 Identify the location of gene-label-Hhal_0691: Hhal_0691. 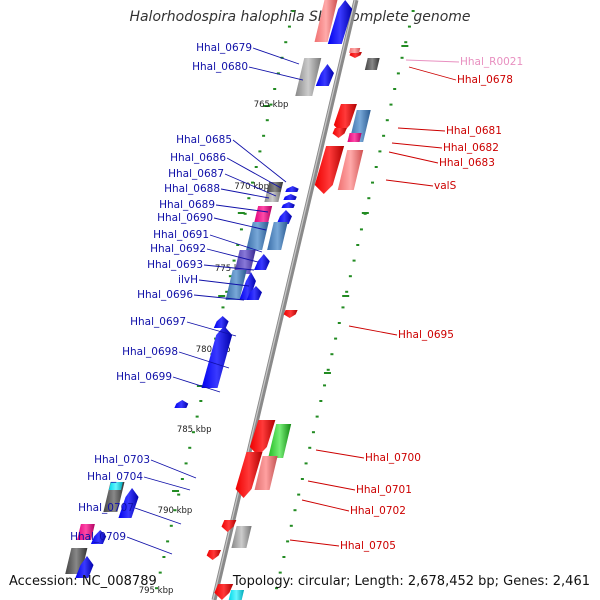
(181, 235).